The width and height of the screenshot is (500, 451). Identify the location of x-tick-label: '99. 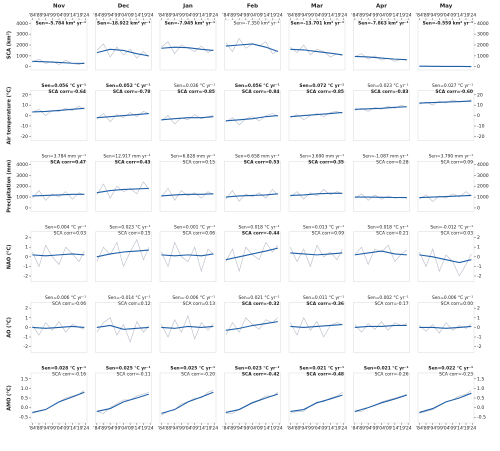
(310, 16).